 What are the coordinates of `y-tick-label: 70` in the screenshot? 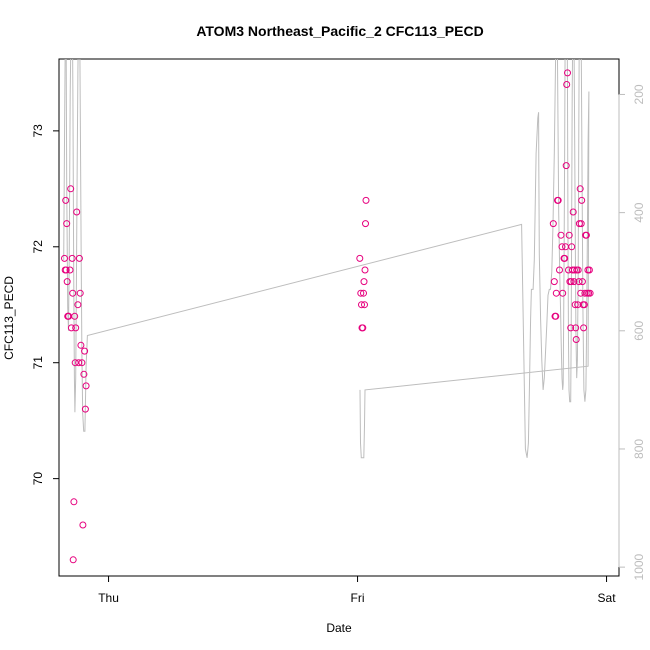 It's located at (38, 479).